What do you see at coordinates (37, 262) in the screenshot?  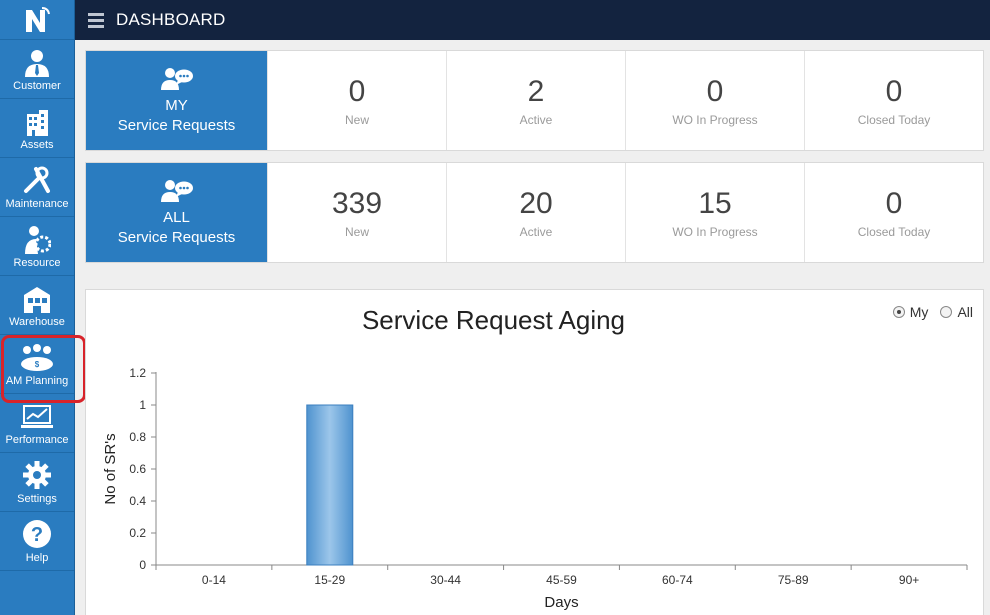 I see `sidebar-item-label: Resource` at bounding box center [37, 262].